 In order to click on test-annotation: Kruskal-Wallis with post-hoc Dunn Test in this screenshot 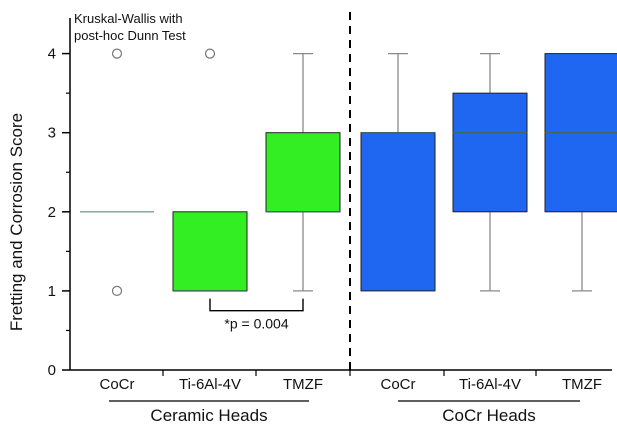, I will do `click(130, 27)`.